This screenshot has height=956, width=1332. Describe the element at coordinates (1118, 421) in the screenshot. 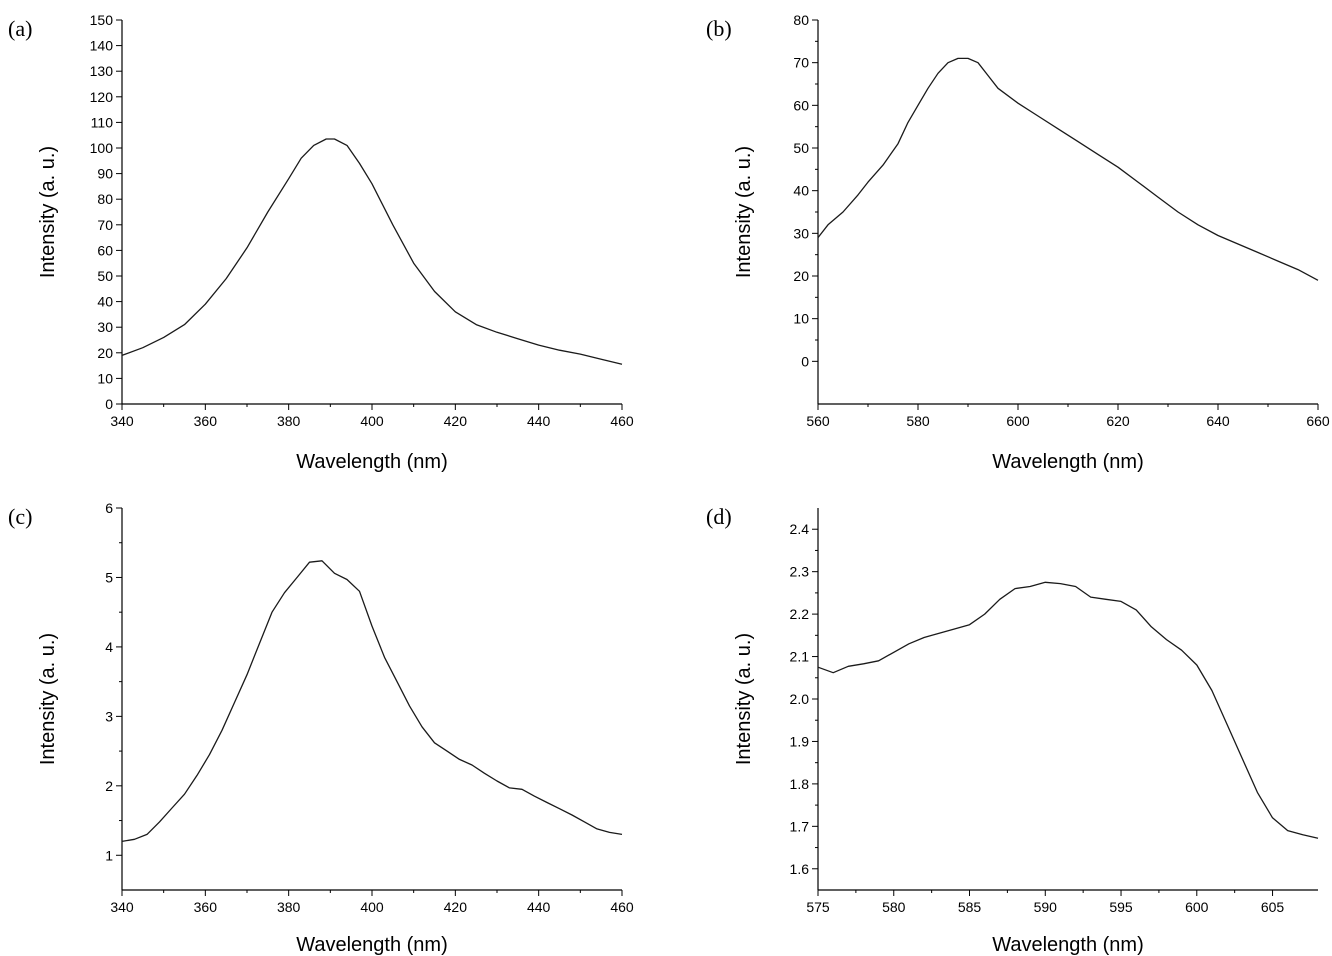

I see `x-tick-label: 620` at that location.